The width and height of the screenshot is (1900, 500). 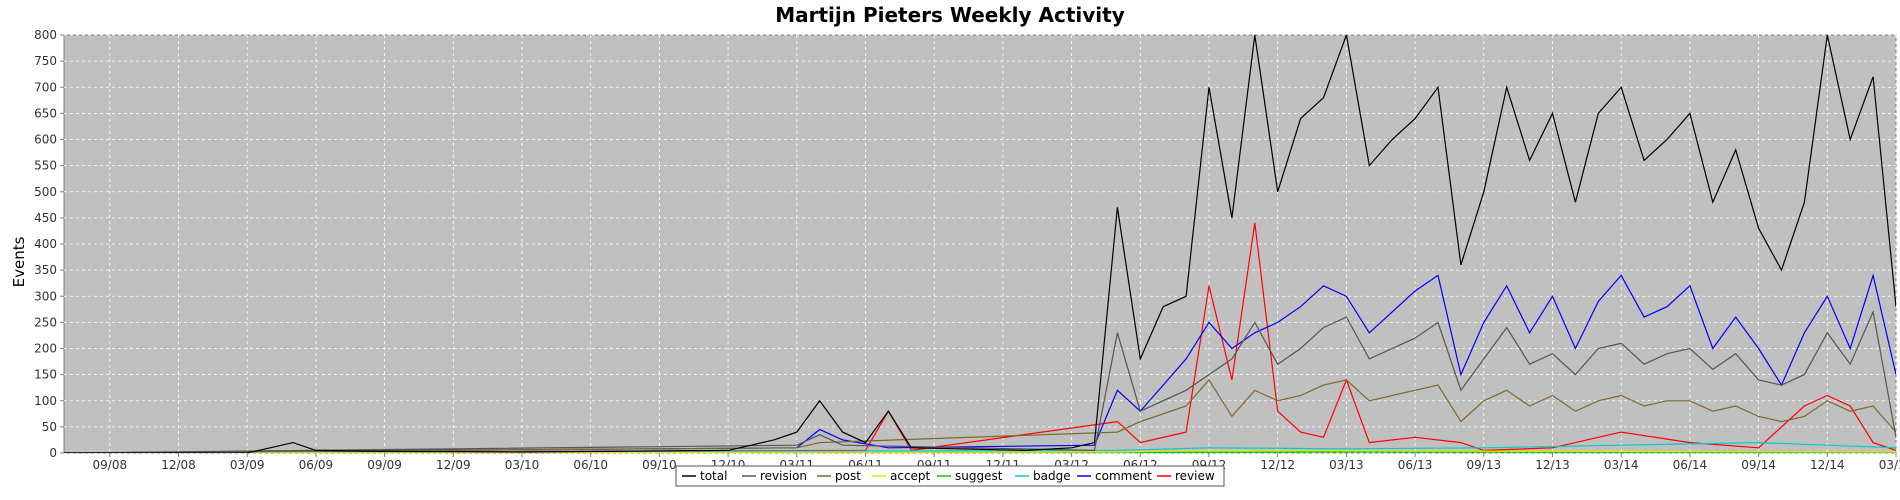 What do you see at coordinates (1052, 476) in the screenshot?
I see `legend-label-badge: badge` at bounding box center [1052, 476].